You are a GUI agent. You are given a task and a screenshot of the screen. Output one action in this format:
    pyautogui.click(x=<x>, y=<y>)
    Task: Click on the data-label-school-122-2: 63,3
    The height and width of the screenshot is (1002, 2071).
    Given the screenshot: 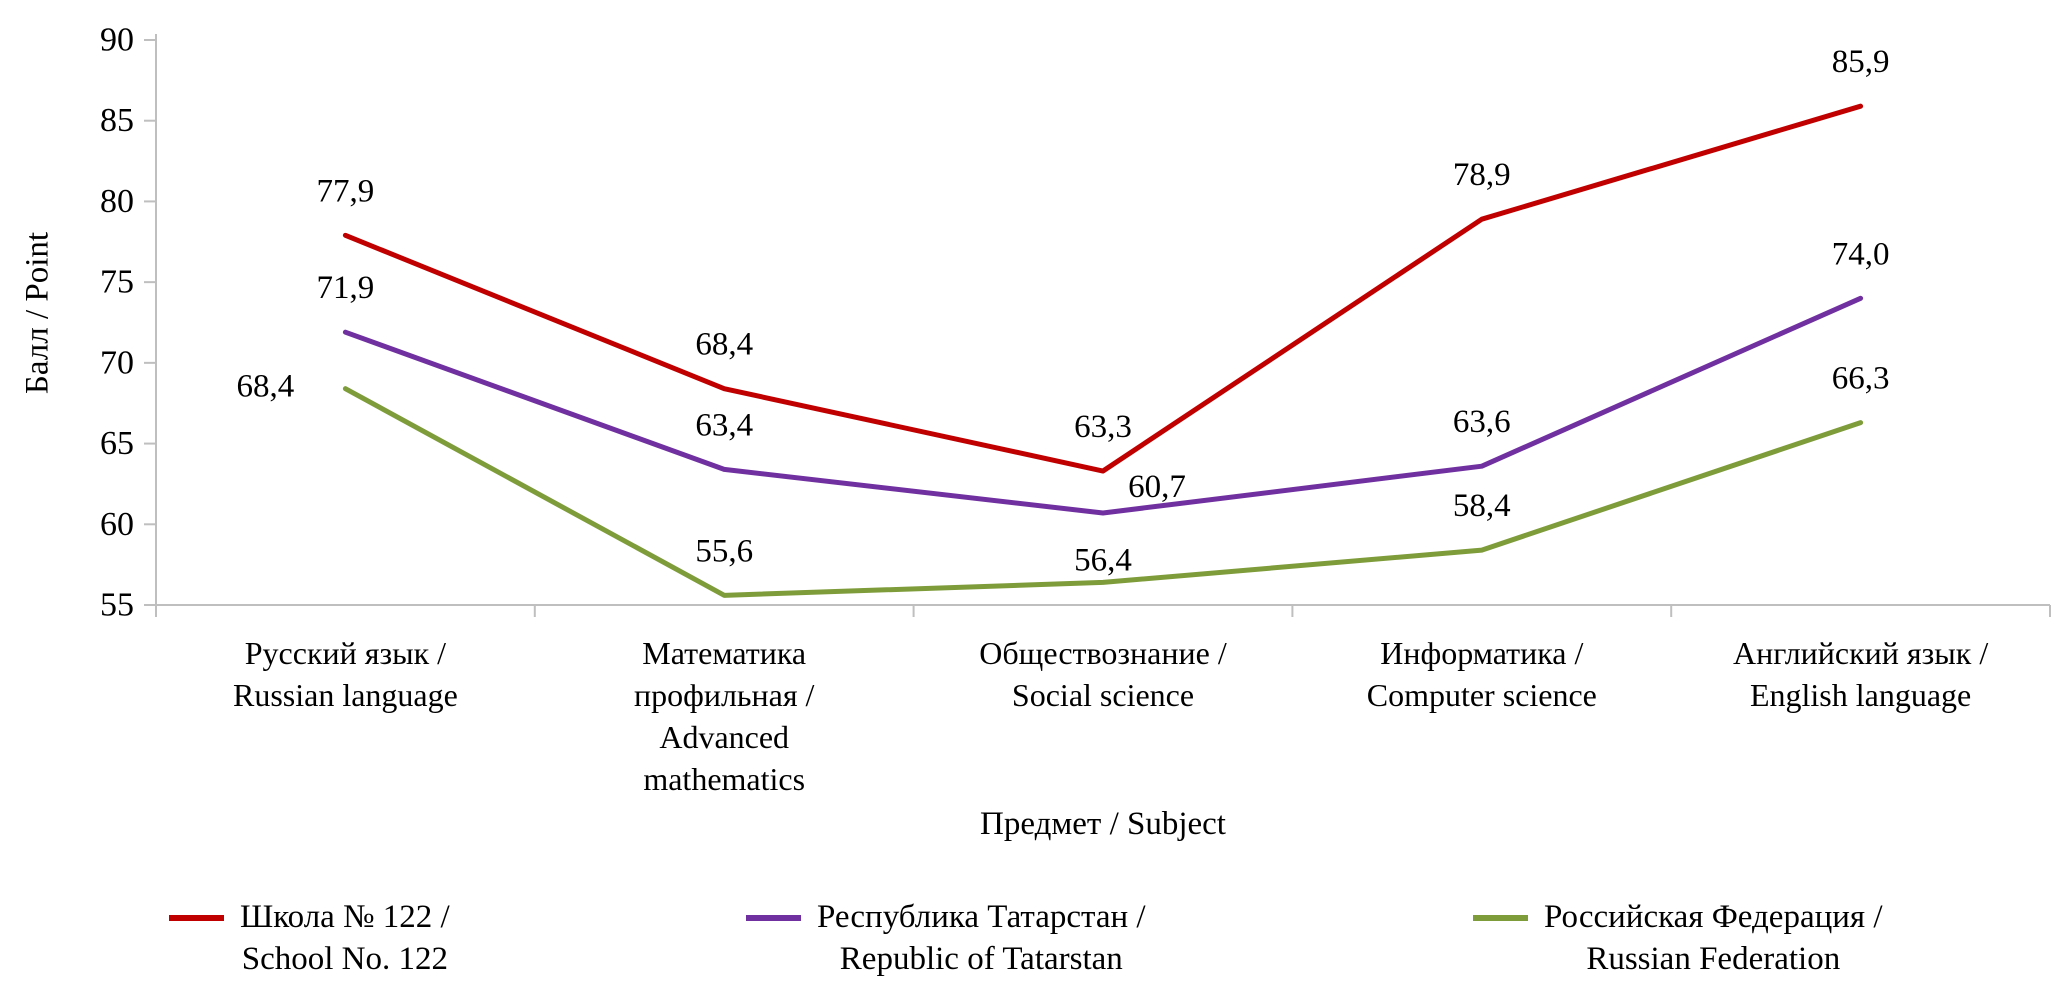 What is the action you would take?
    pyautogui.click(x=1103, y=427)
    